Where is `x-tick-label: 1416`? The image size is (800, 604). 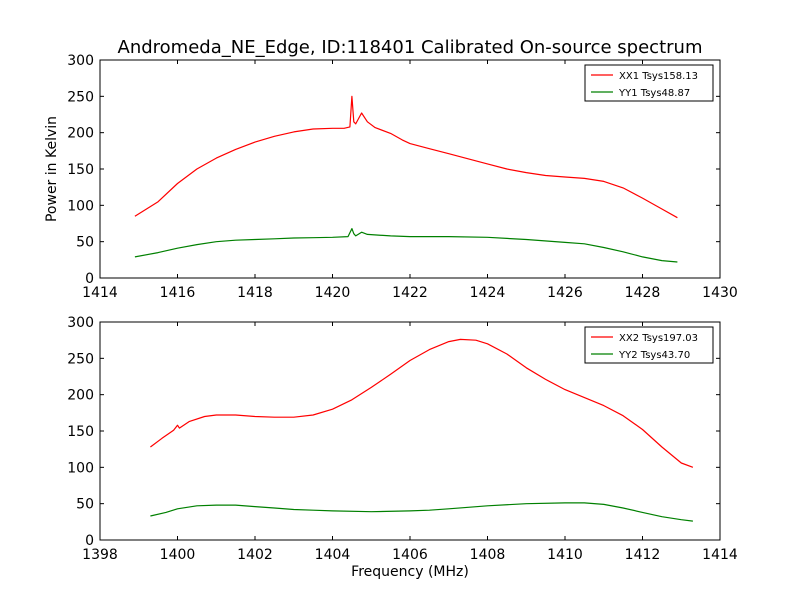
x-tick-label: 1416 is located at coordinates (178, 293).